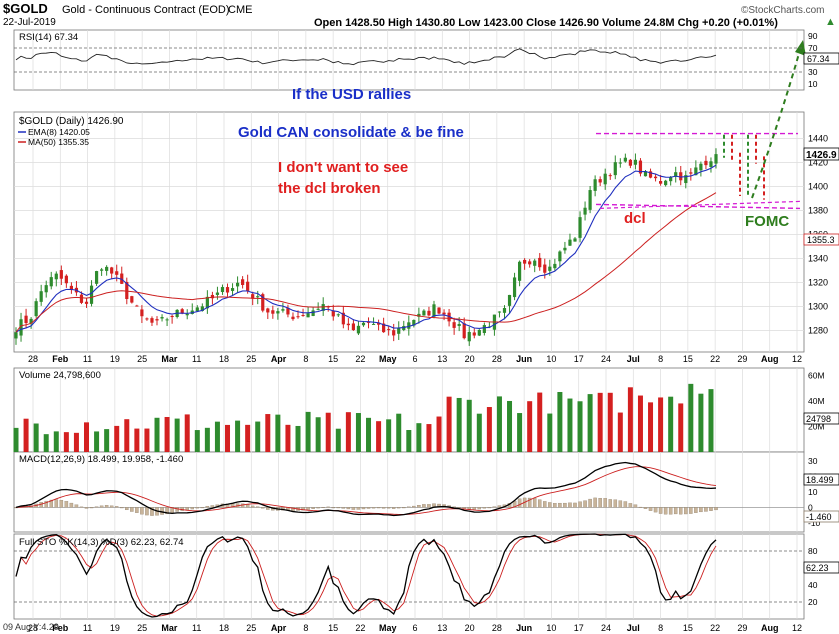 The image size is (839, 634). What do you see at coordinates (715, 628) in the screenshot?
I see `x-tick-label-bottom: 22` at bounding box center [715, 628].